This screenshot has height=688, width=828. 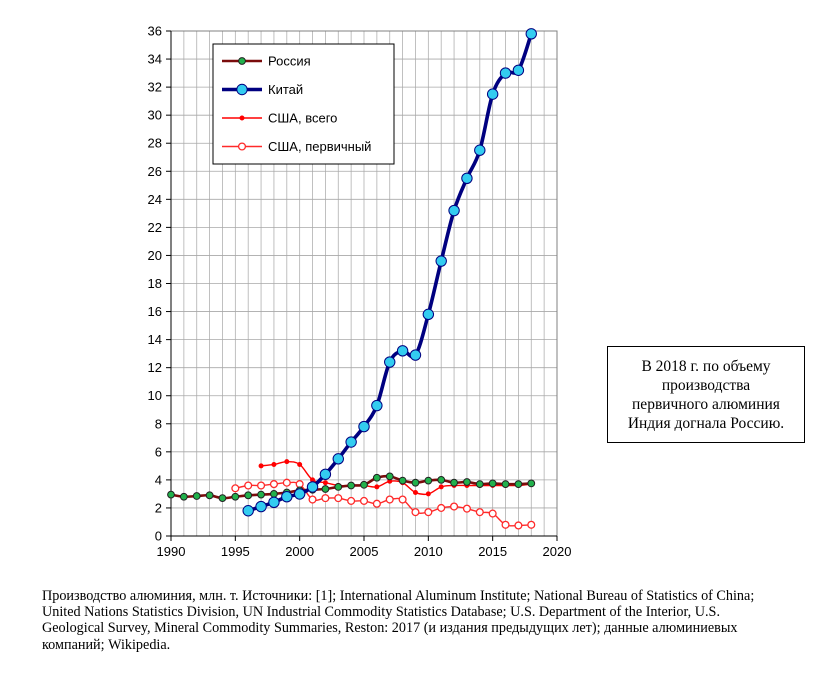 I want to click on y-tick-label: 22, so click(x=155, y=227).